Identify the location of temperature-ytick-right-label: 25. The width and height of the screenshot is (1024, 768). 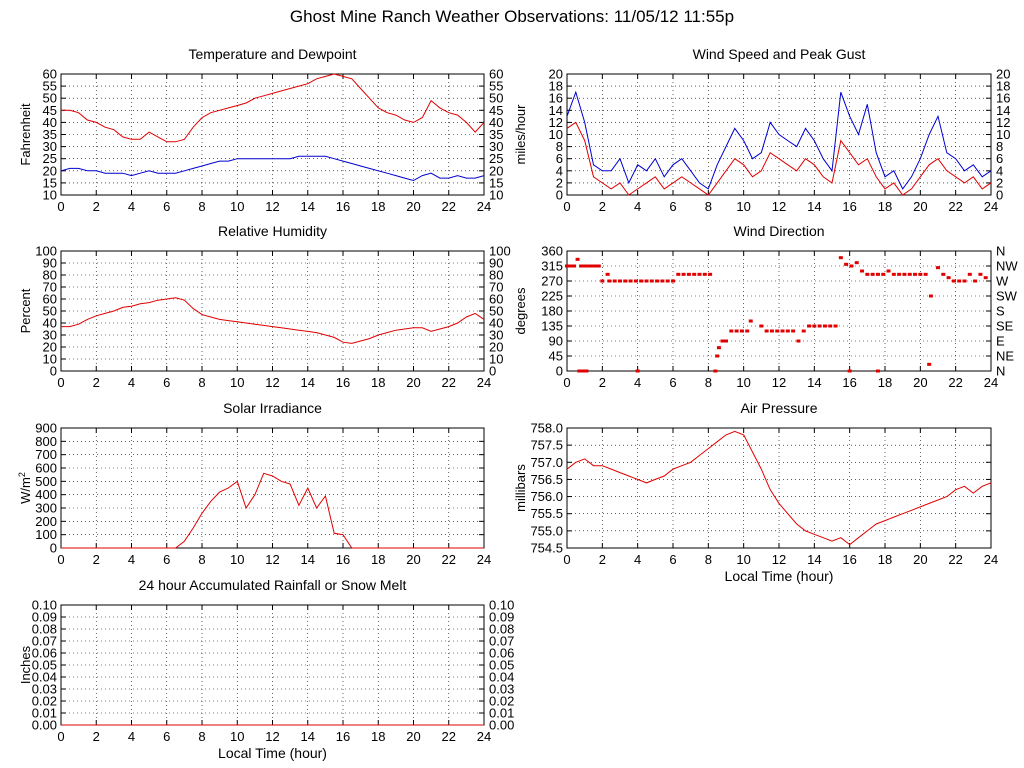
(496, 158).